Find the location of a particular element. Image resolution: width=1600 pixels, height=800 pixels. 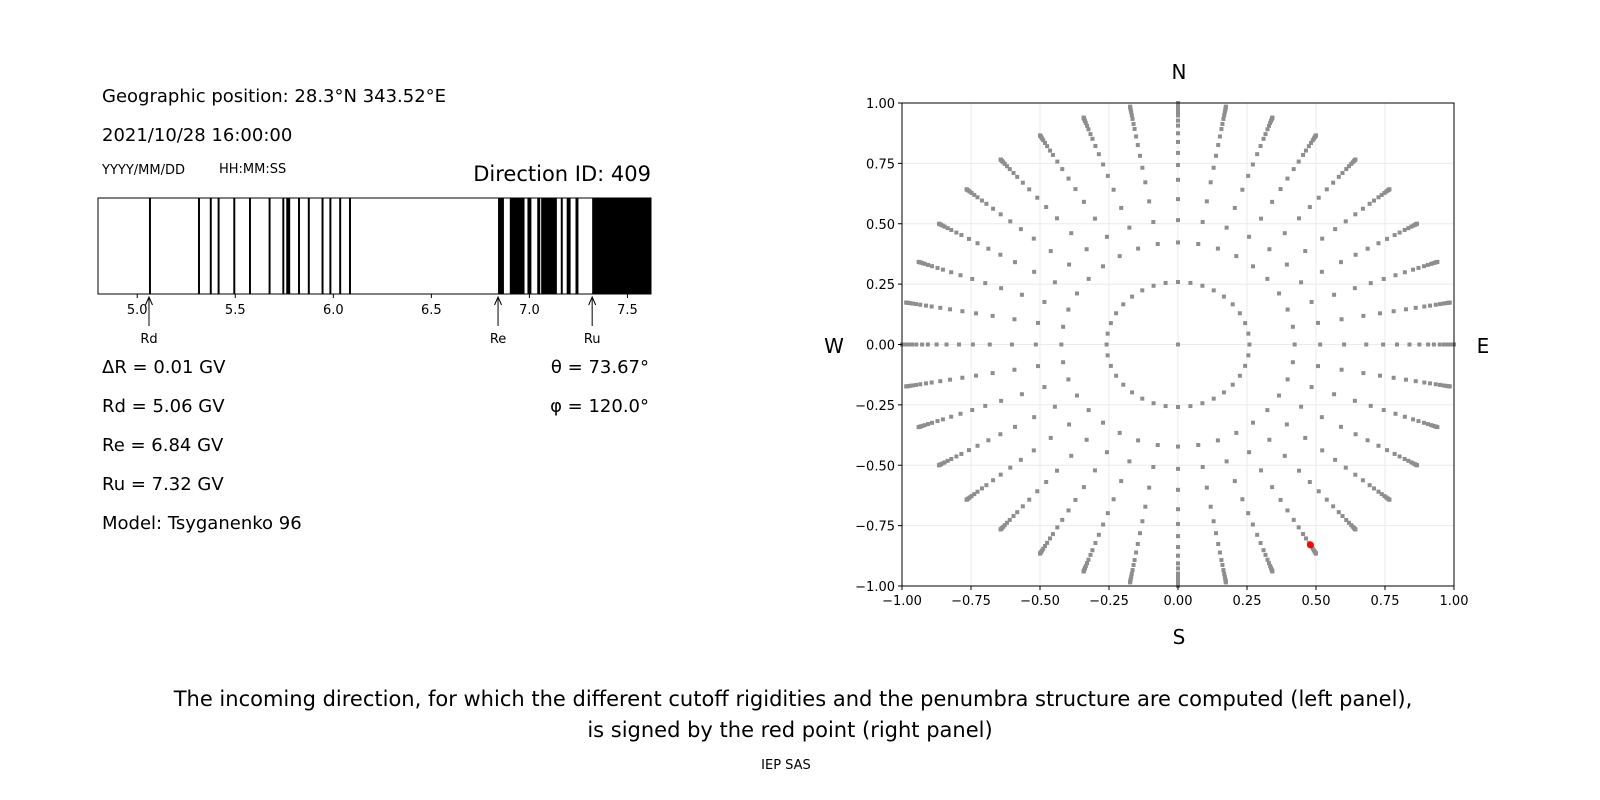

cutoff-markers: Rd Re Ru is located at coordinates (370, 321).